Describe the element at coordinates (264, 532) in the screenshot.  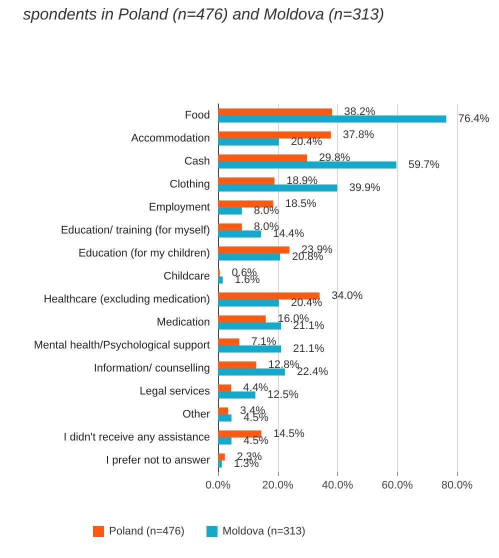
I see `legend-label: Moldova (n=313)` at that location.